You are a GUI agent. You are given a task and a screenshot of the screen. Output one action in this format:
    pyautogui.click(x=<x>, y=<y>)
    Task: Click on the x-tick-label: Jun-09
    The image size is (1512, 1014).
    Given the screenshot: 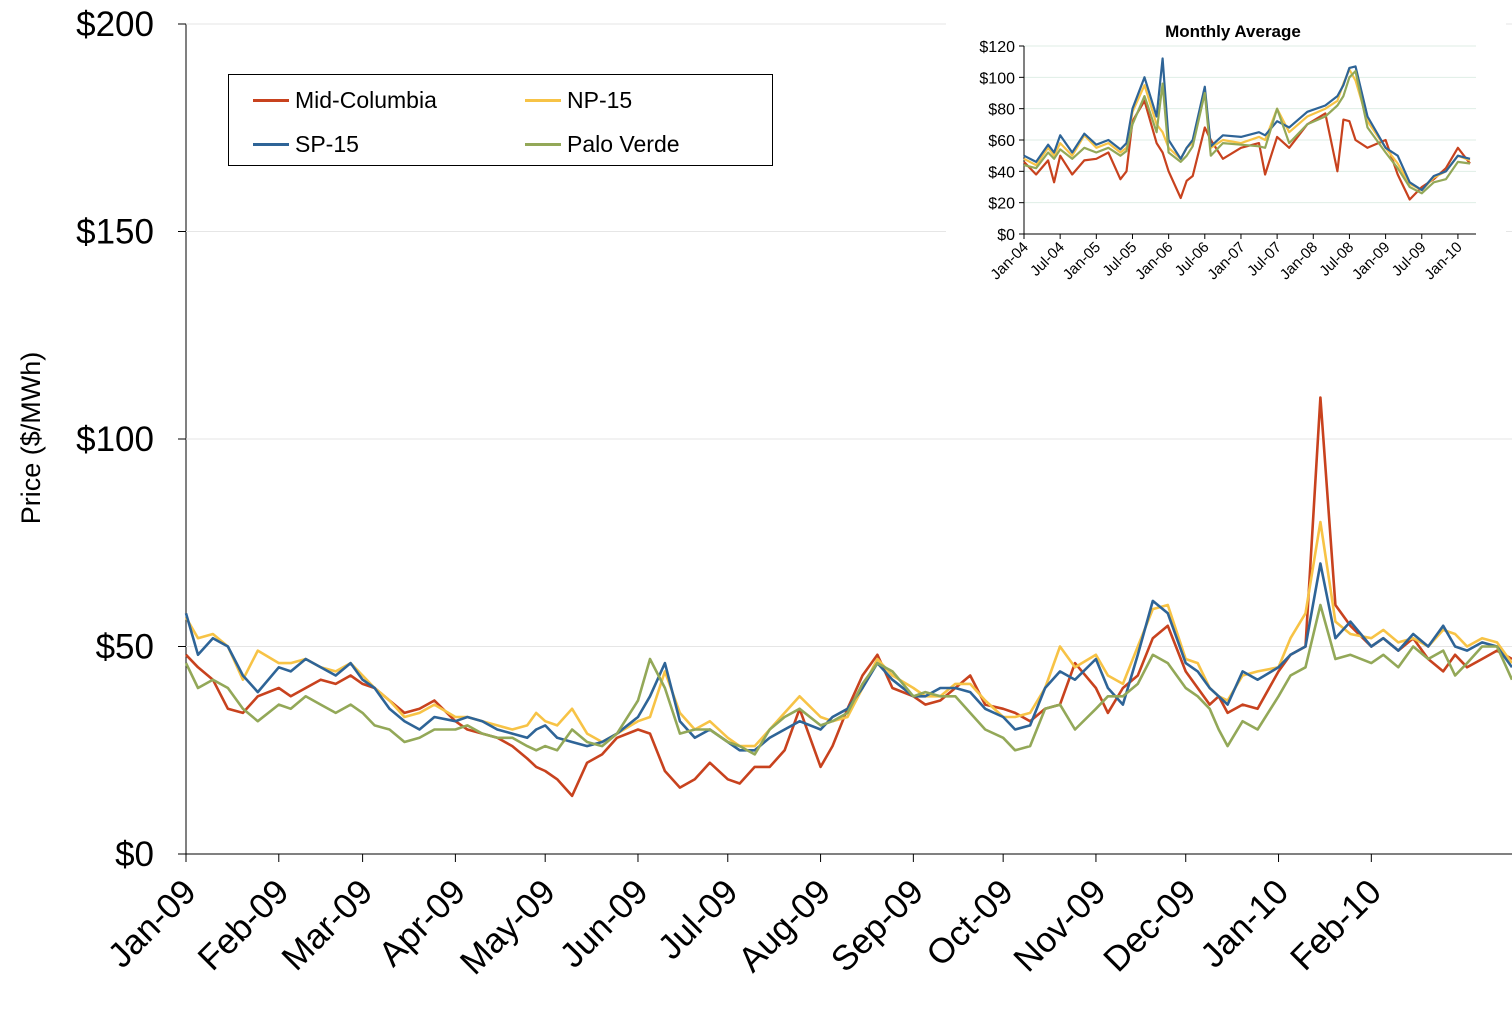 What is the action you would take?
    pyautogui.click(x=603, y=923)
    